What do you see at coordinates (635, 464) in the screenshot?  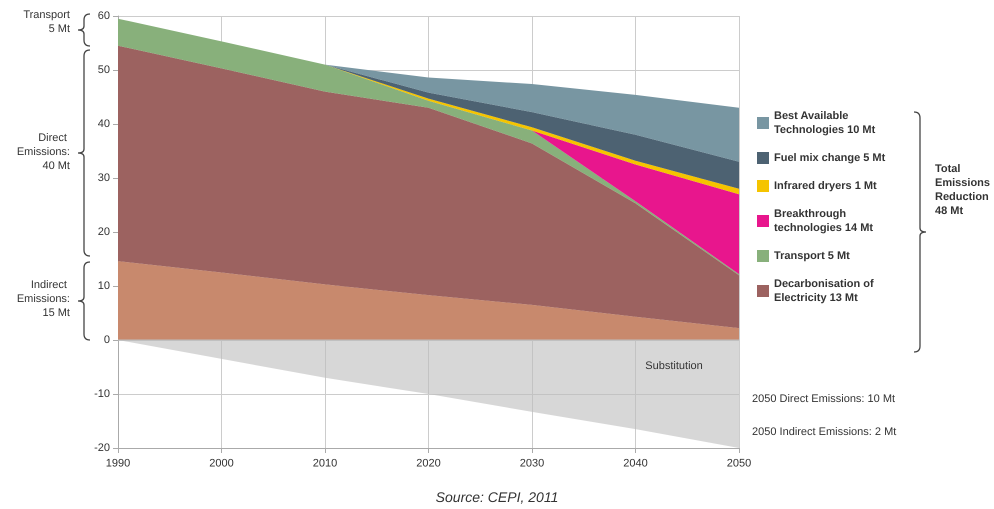 I see `x-tick-label: 2040` at bounding box center [635, 464].